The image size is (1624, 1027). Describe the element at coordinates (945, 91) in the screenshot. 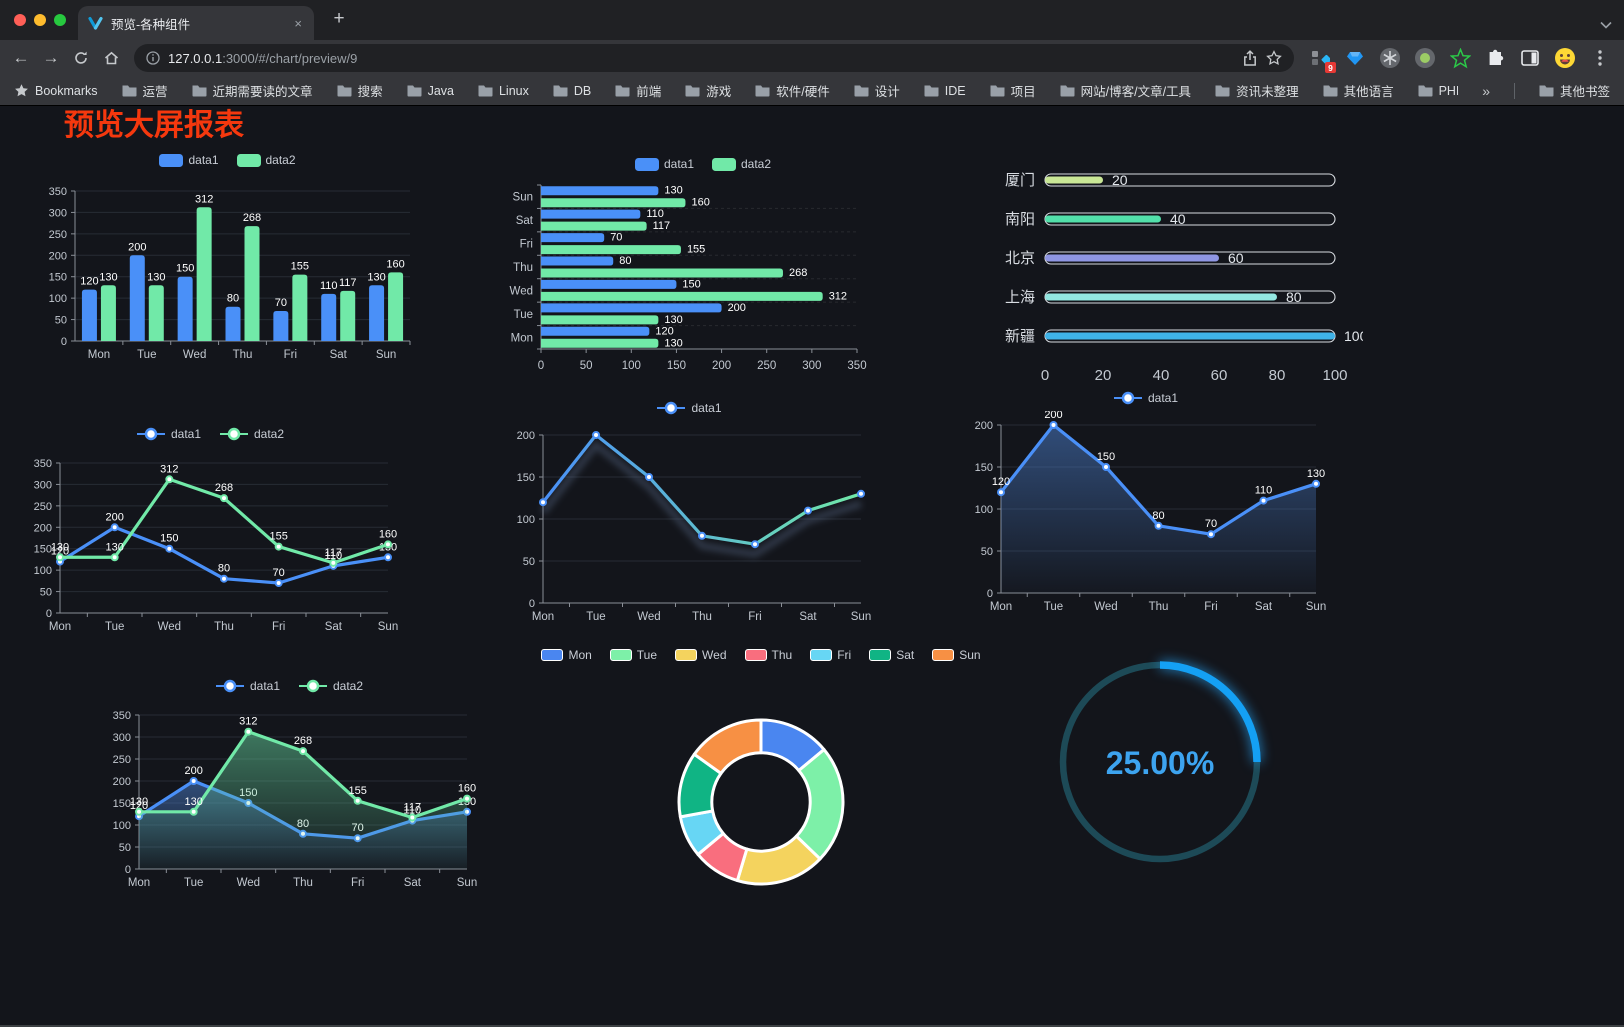

I see `bookmark-folder: IDE` at that location.